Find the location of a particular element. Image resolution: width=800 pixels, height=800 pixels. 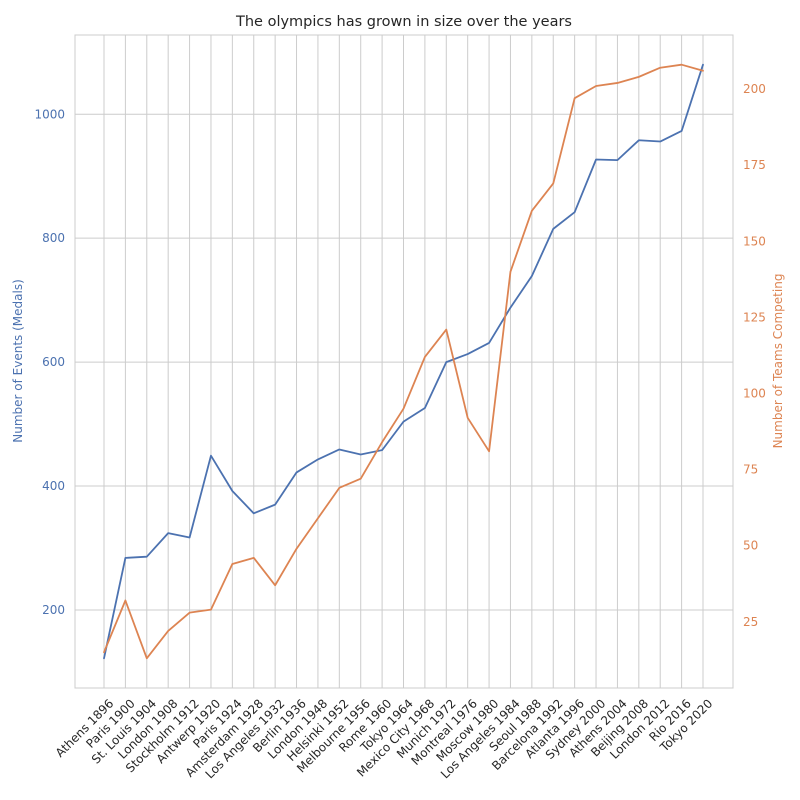

right-tick-label: 175 is located at coordinates (754, 165).